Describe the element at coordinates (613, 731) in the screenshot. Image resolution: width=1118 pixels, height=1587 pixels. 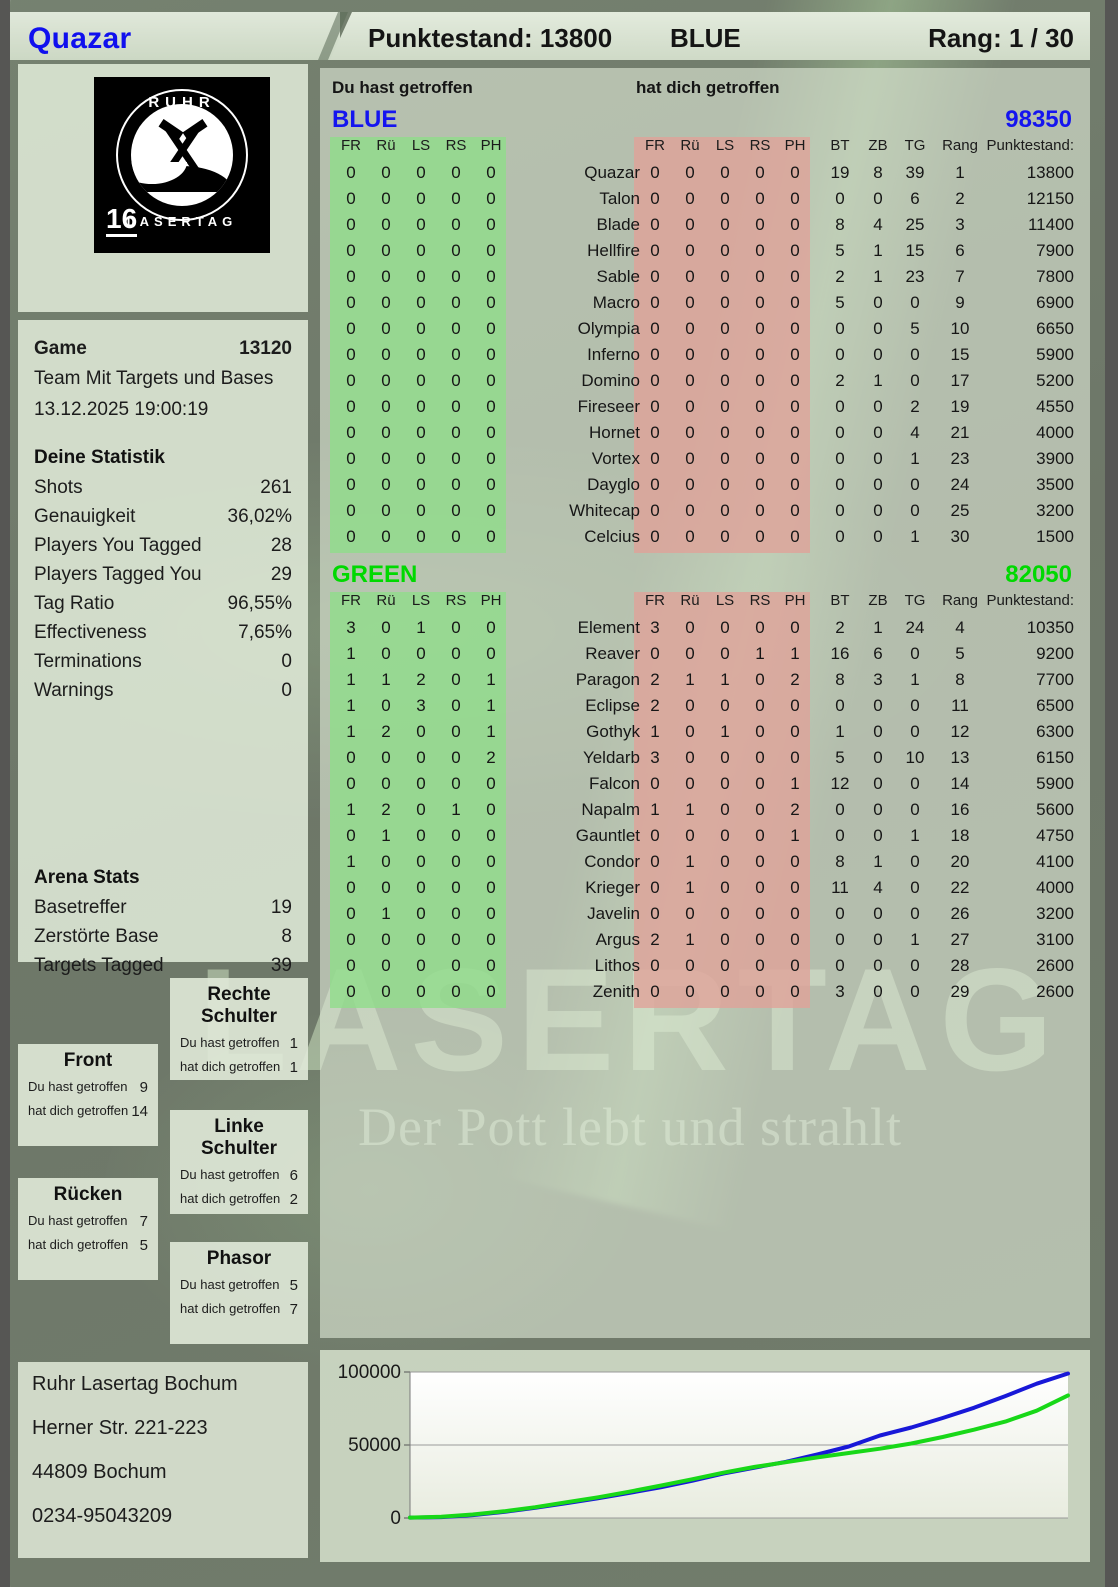
I see `row-player-name: Gothyk` at that location.